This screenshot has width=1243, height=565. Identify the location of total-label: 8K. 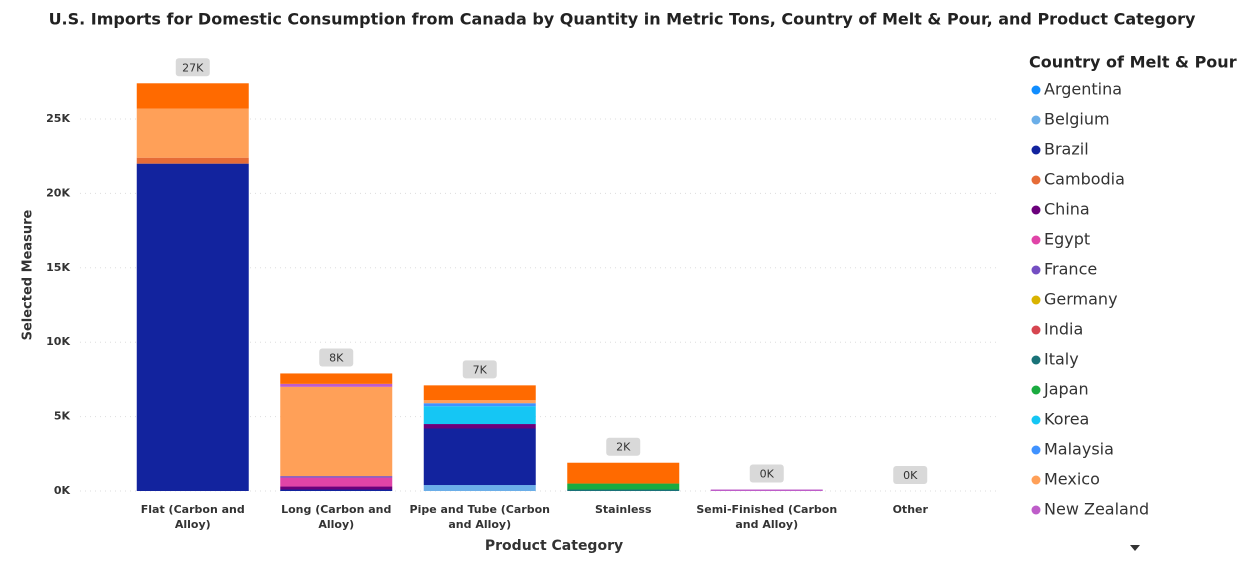
(336, 357).